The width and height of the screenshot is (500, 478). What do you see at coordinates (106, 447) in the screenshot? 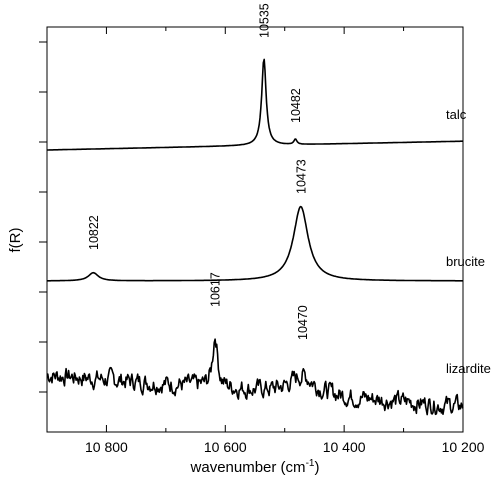
I see `x-tick-label: 10 800` at bounding box center [106, 447].